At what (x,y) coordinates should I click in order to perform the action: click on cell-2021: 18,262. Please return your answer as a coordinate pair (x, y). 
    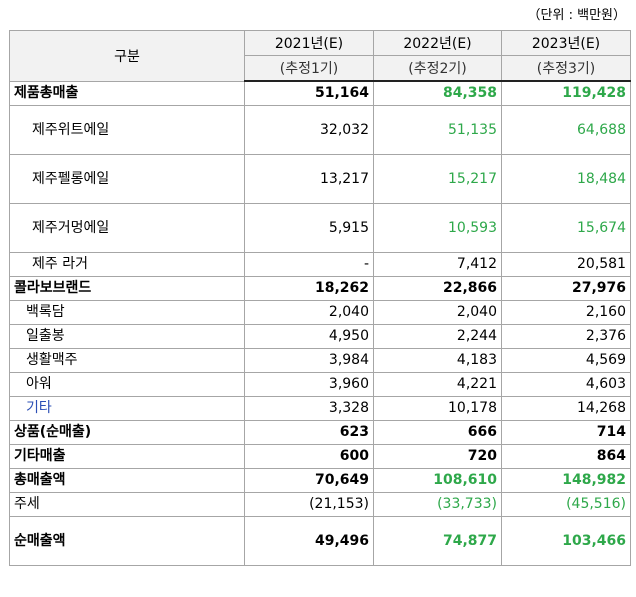
    Looking at the image, I should click on (309, 288).